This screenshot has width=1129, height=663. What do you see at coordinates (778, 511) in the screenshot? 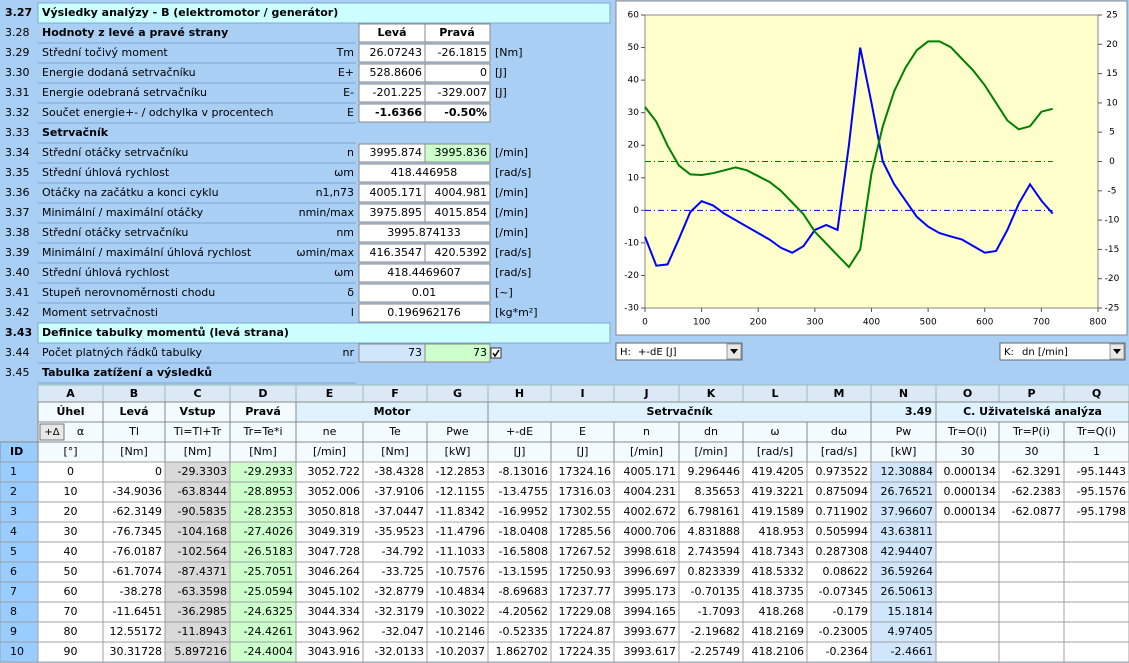
I see `cell-text: 419.1589` at bounding box center [778, 511].